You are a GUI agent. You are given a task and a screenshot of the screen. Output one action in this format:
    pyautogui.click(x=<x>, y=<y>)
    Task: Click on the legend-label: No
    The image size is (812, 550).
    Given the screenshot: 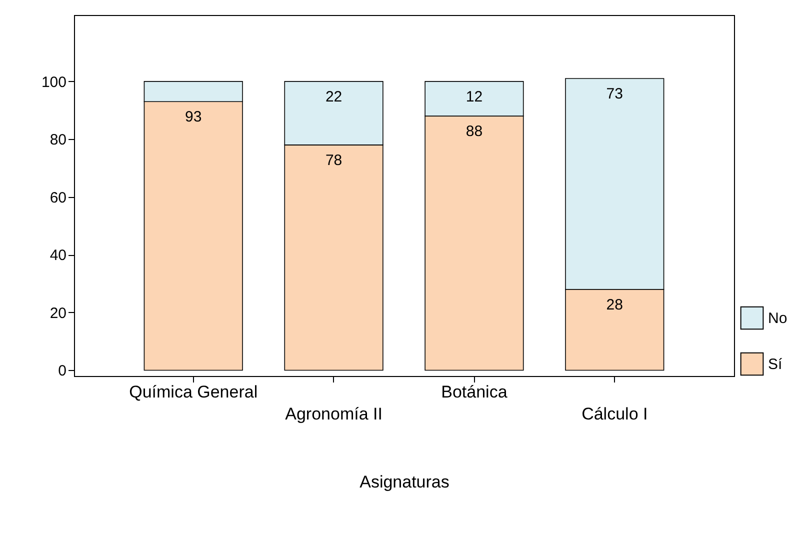 What is the action you would take?
    pyautogui.click(x=778, y=318)
    